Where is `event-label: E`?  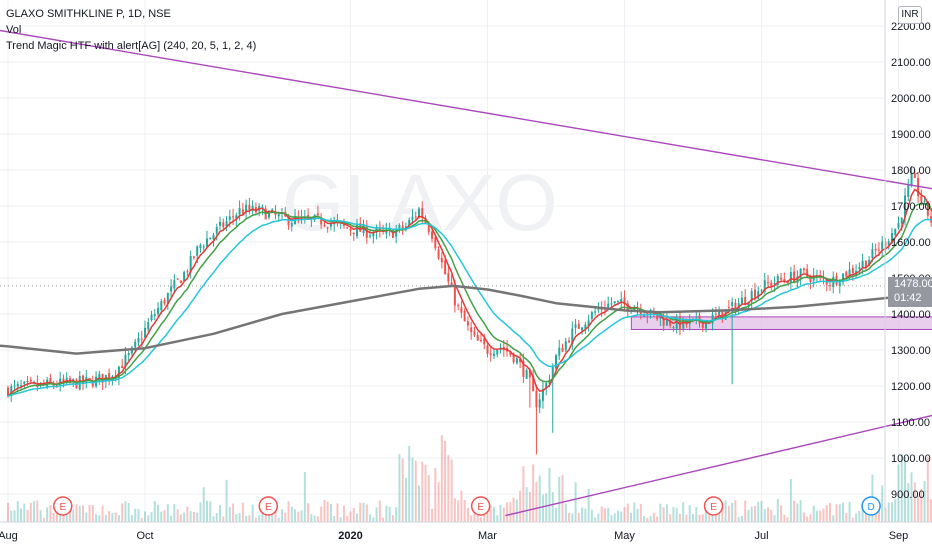 event-label: E is located at coordinates (480, 507).